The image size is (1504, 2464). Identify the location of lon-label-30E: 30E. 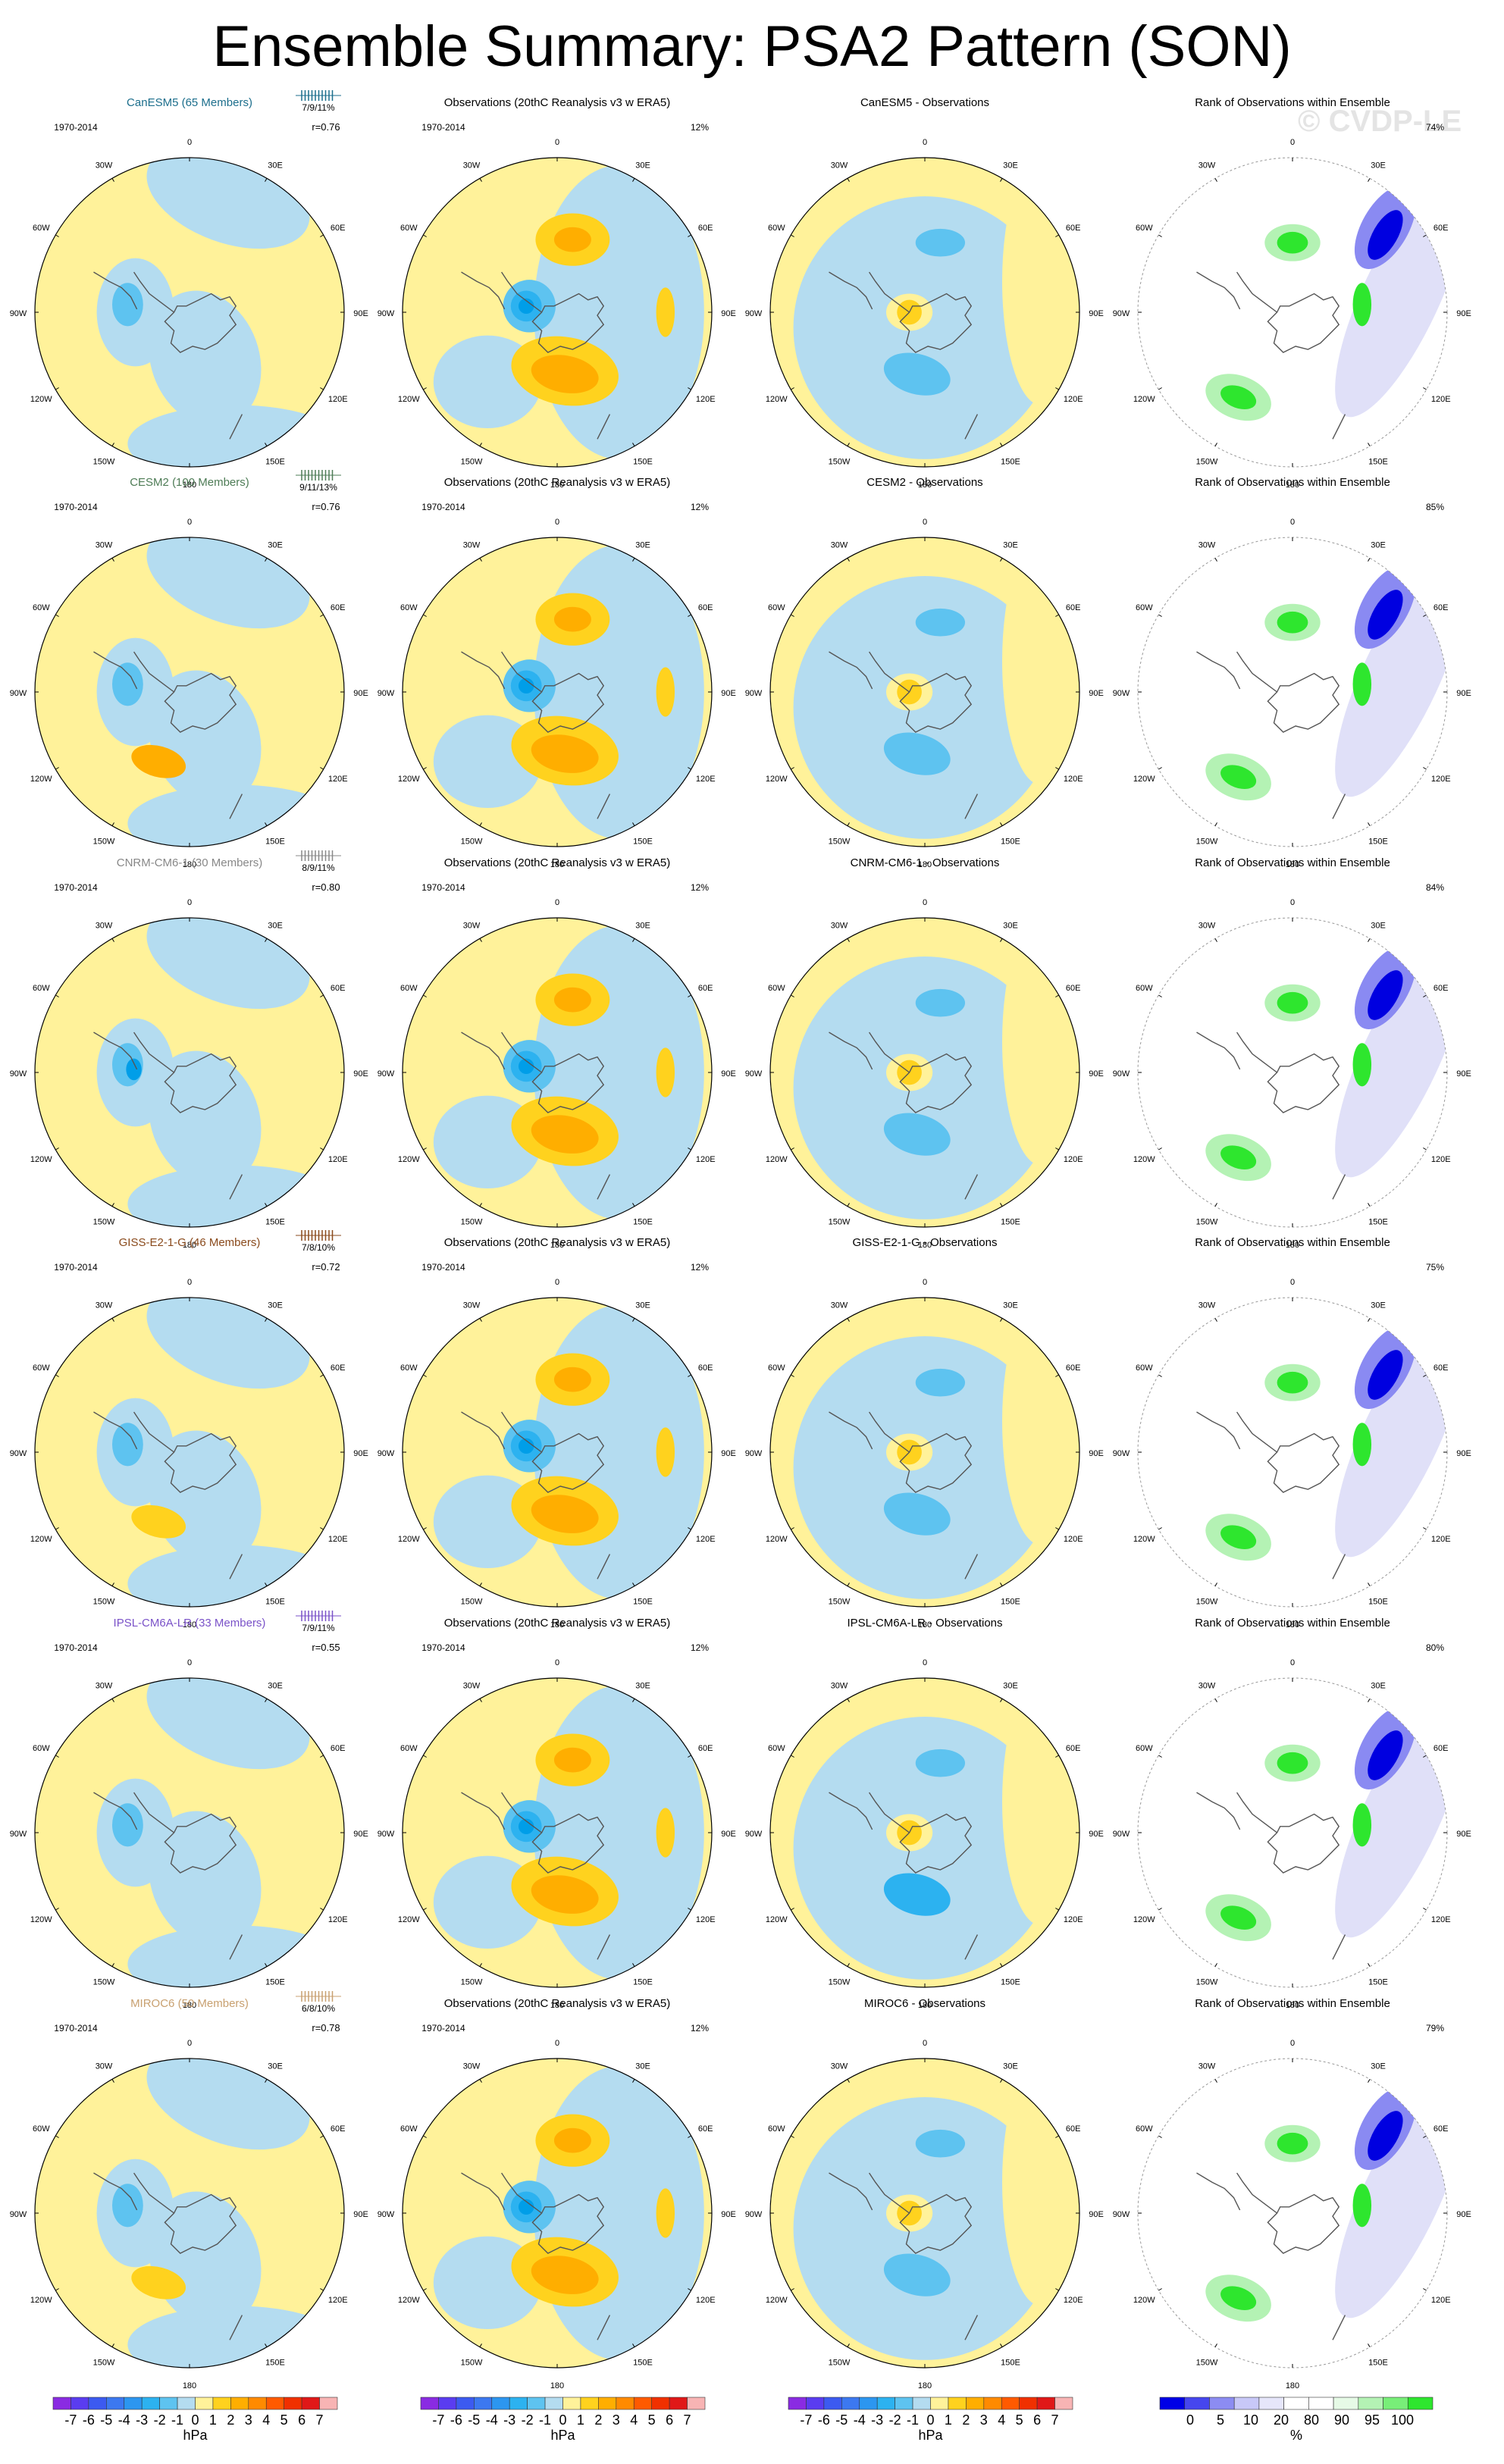
(1378, 1305).